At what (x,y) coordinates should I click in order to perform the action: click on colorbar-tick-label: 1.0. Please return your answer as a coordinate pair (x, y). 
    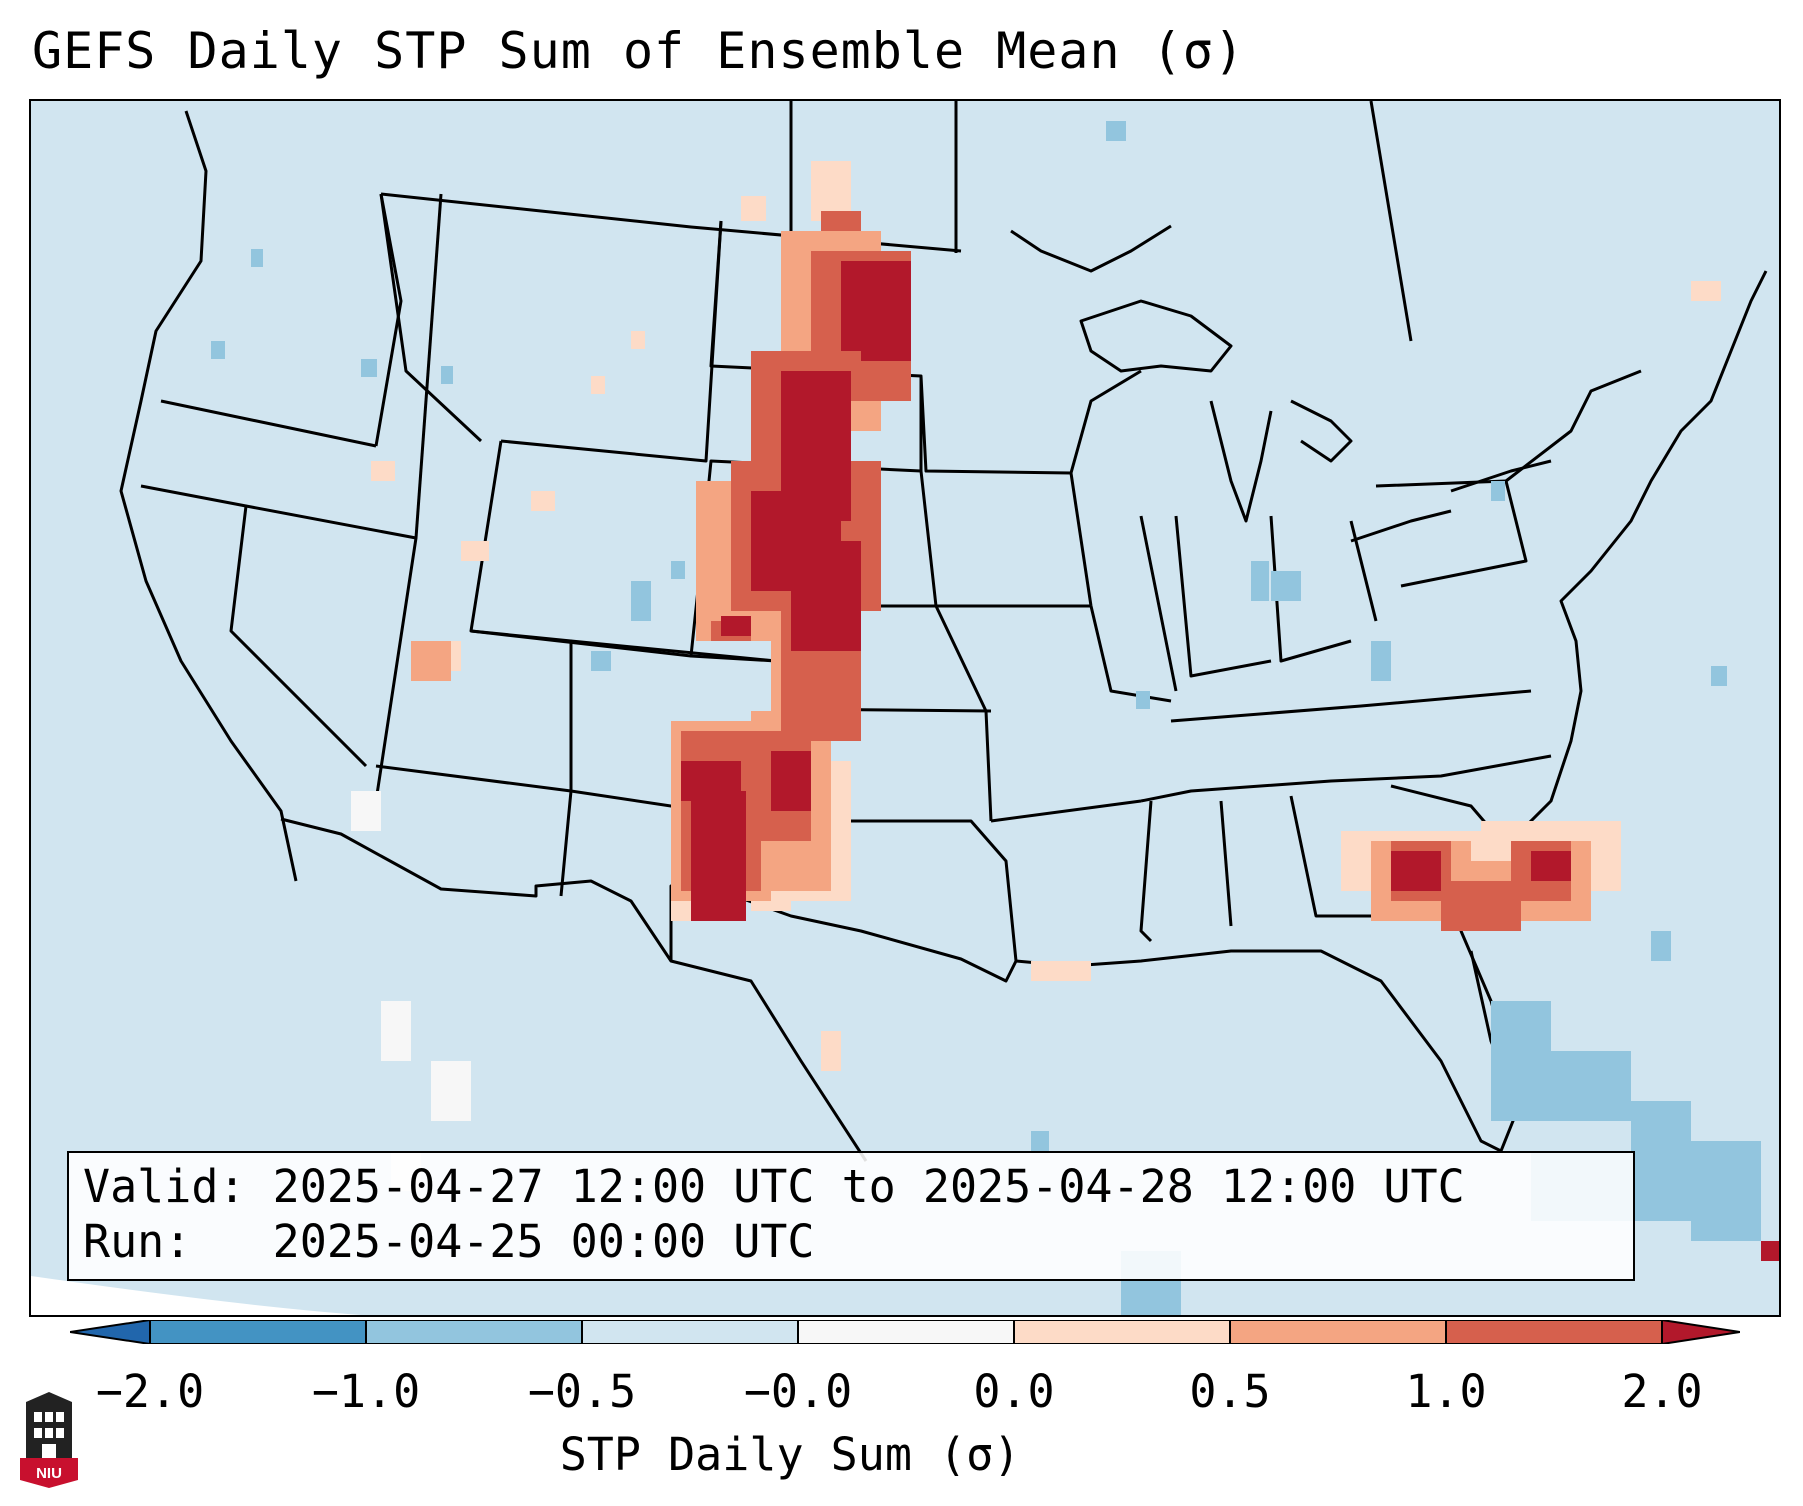
    Looking at the image, I should click on (1446, 1391).